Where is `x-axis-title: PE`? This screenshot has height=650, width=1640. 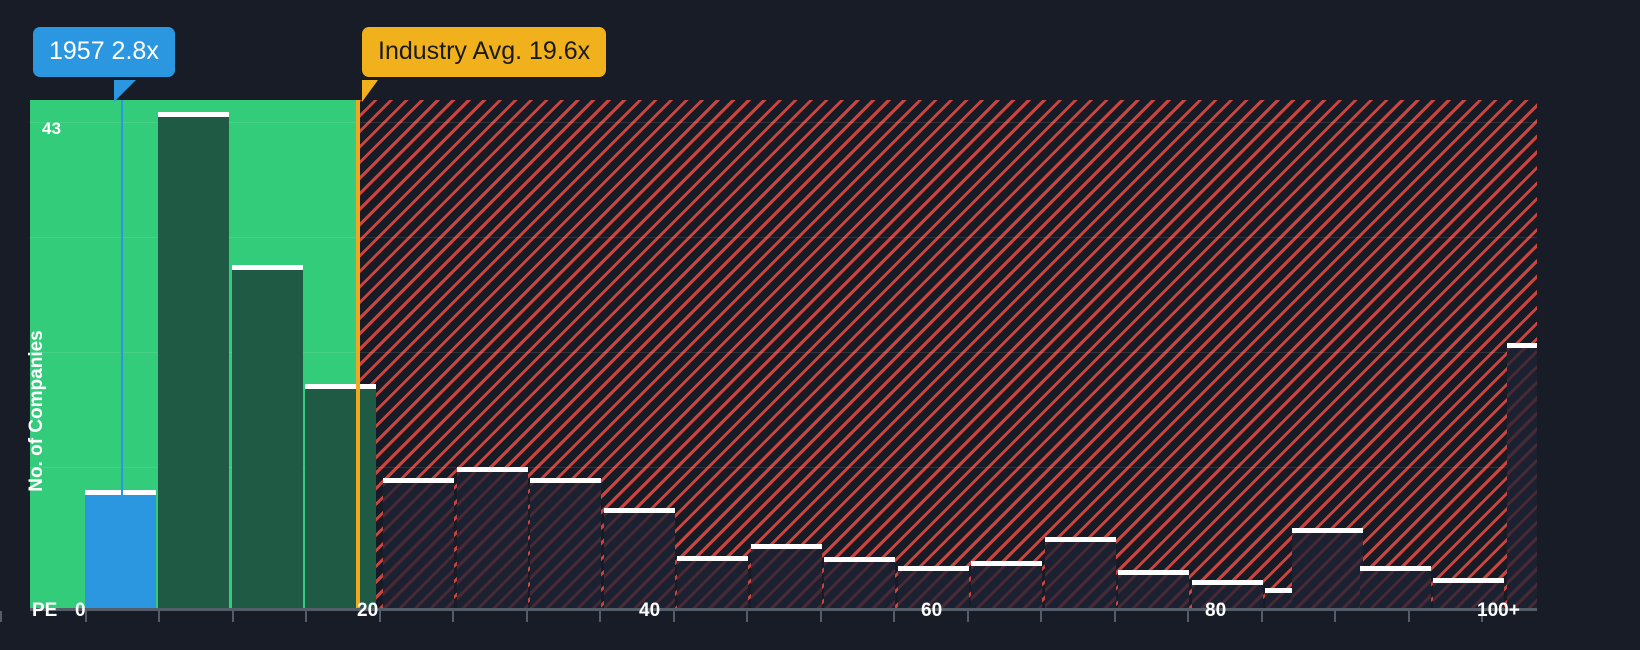 x-axis-title: PE is located at coordinates (45, 610).